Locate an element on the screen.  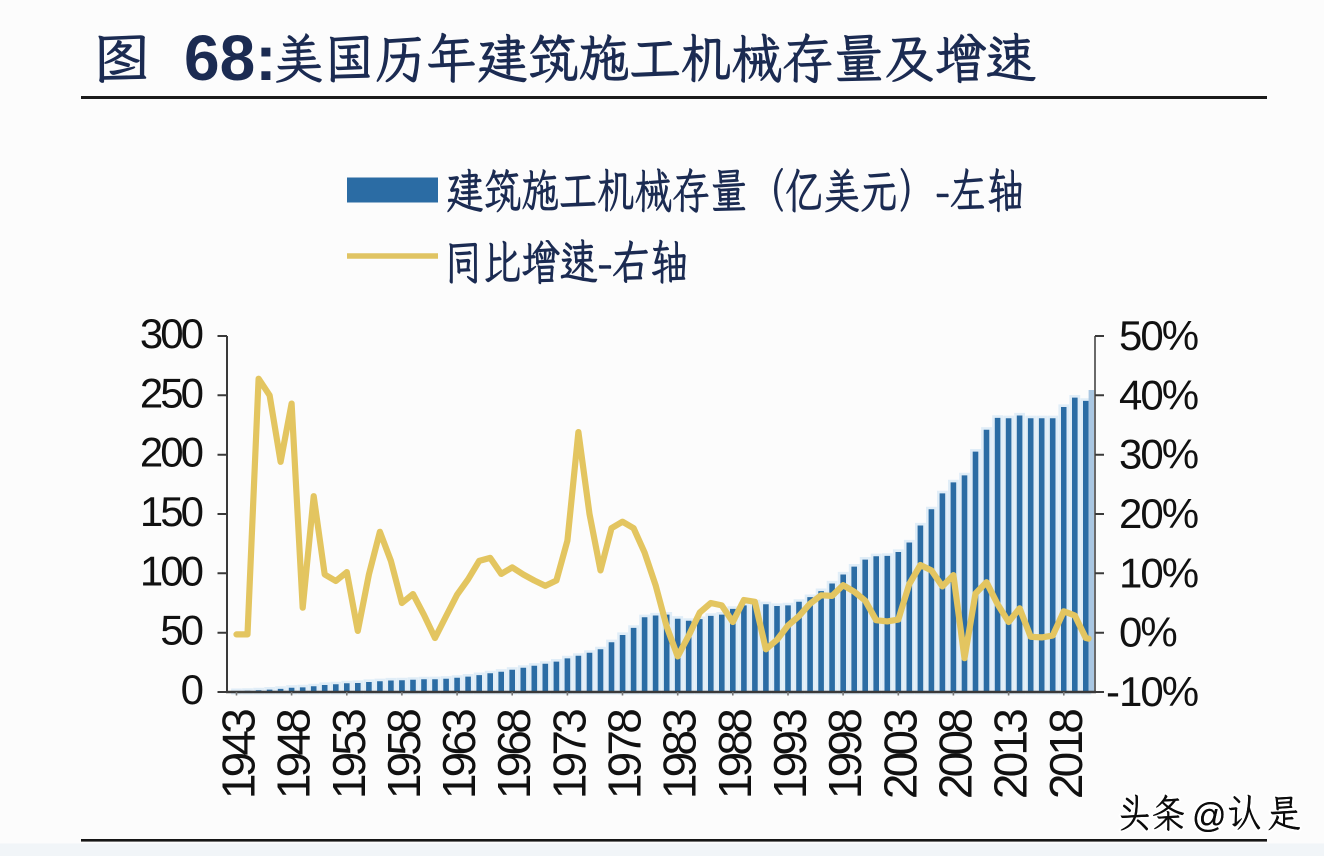
svg-text: 68: is located at coordinates (230, 58).